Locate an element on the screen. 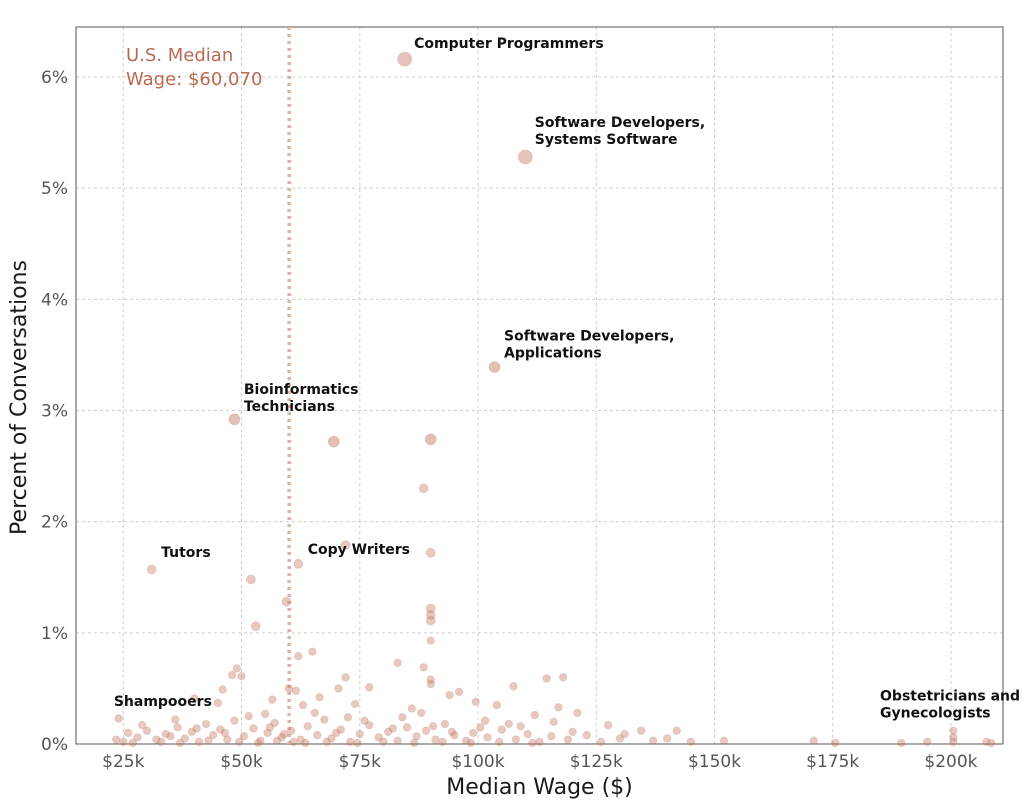  point-annotation-line: Obstetricians and is located at coordinates (950, 697).